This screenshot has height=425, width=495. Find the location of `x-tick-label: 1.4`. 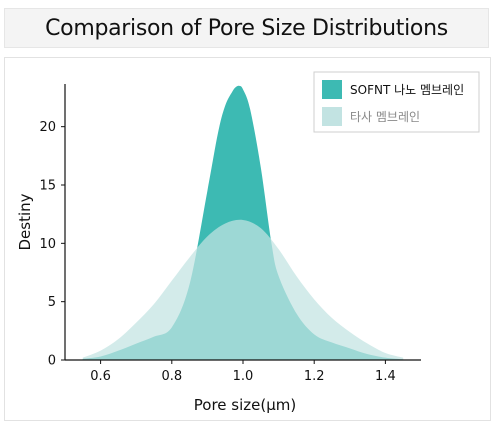

x-tick-label: 1.4 is located at coordinates (385, 376).